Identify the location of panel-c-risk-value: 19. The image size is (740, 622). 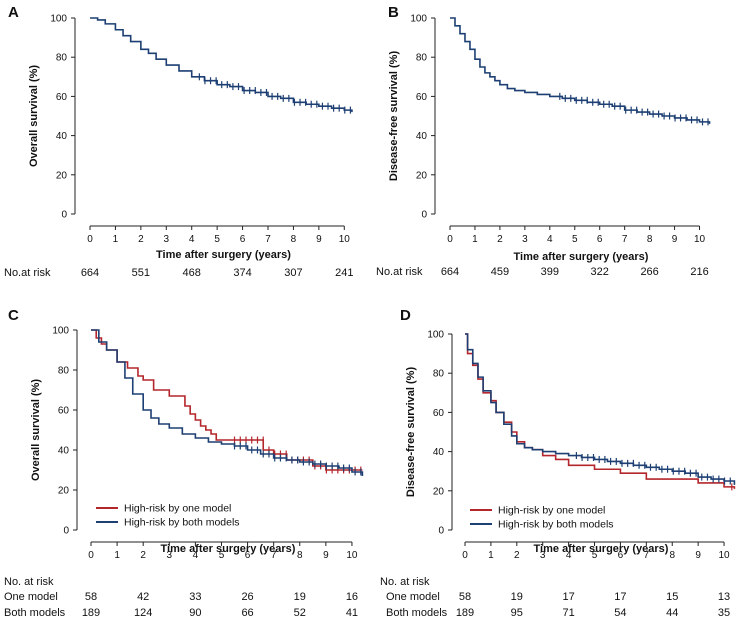
(300, 597).